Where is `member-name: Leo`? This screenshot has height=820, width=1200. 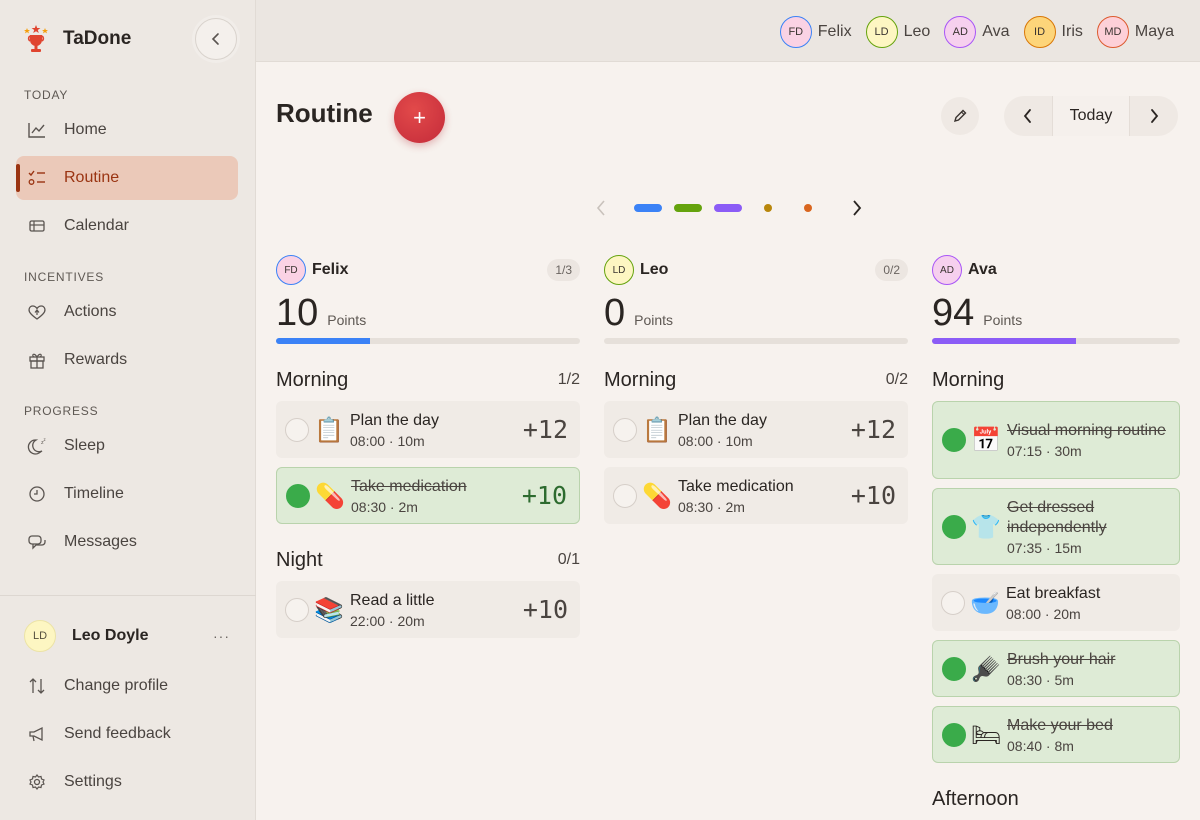
member-name: Leo is located at coordinates (917, 31).